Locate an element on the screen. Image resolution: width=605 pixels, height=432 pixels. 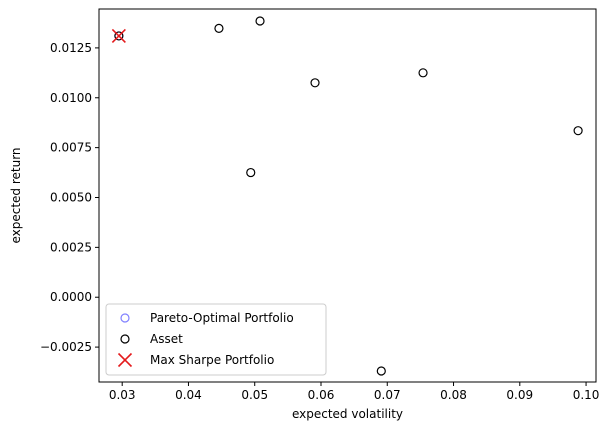
legend-marker-asset is located at coordinates (125, 339).